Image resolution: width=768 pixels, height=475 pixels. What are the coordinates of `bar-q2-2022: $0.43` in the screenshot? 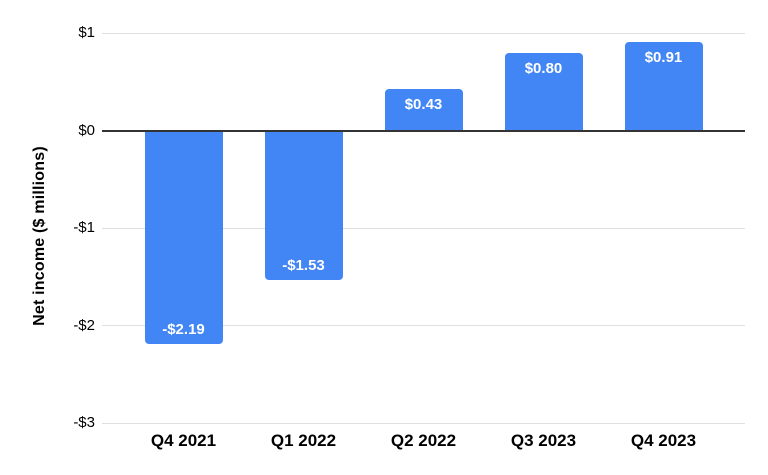 It's located at (423, 109).